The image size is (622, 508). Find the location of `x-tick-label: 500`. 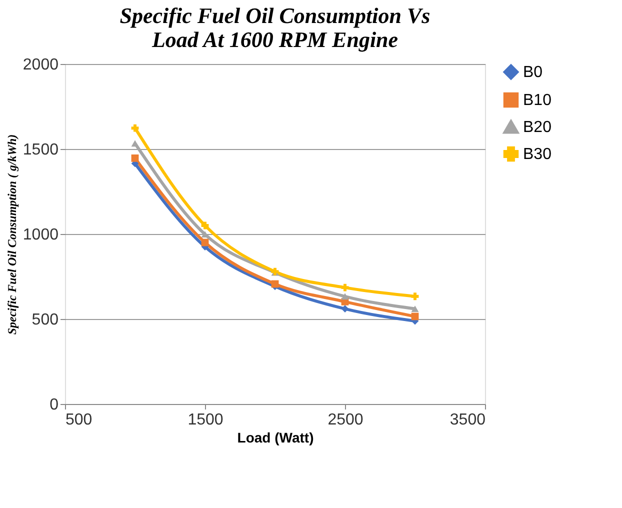

x-tick-label: 500 is located at coordinates (79, 420).